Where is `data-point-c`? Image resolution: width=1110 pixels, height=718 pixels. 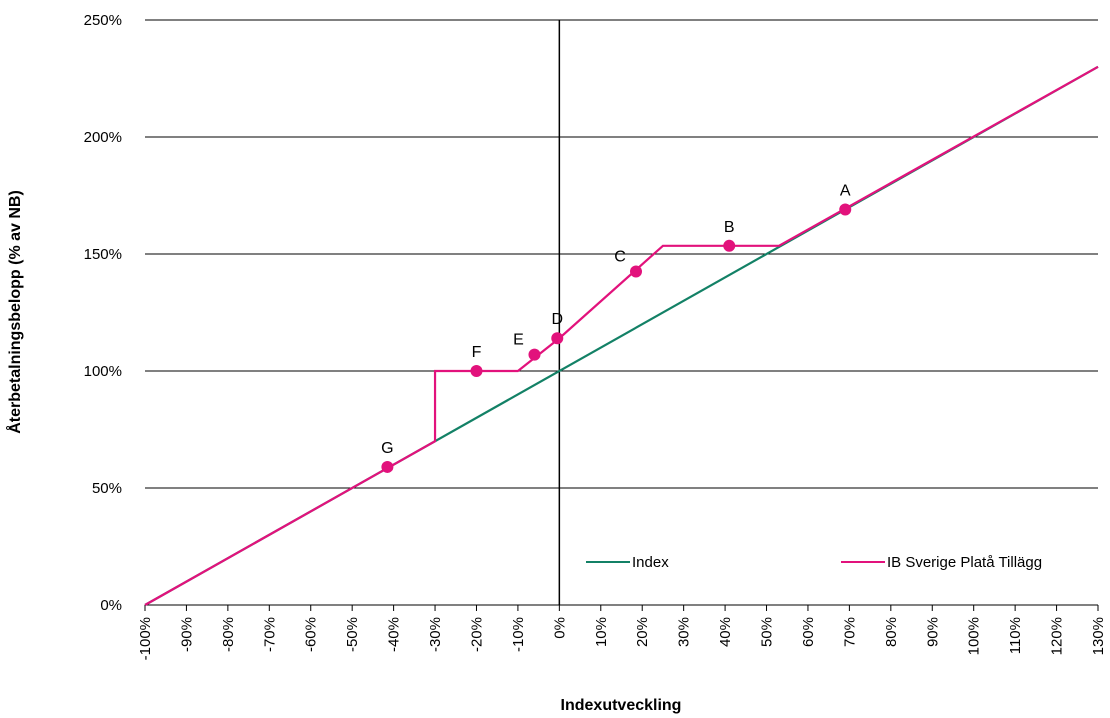
data-point-c is located at coordinates (636, 271).